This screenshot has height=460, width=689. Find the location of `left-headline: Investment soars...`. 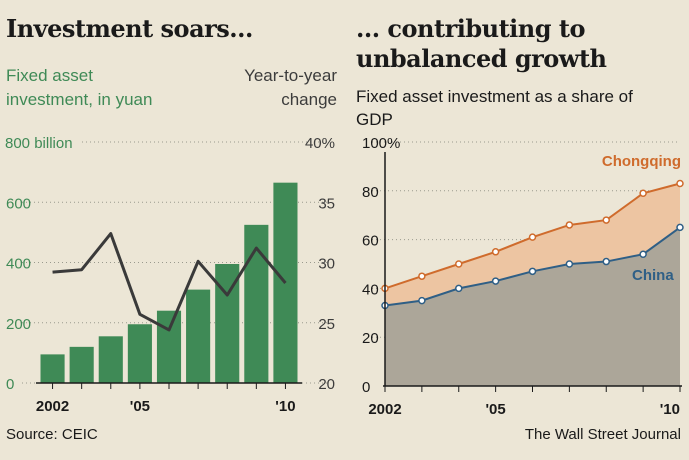

left-headline: Investment soars... is located at coordinates (129, 28).